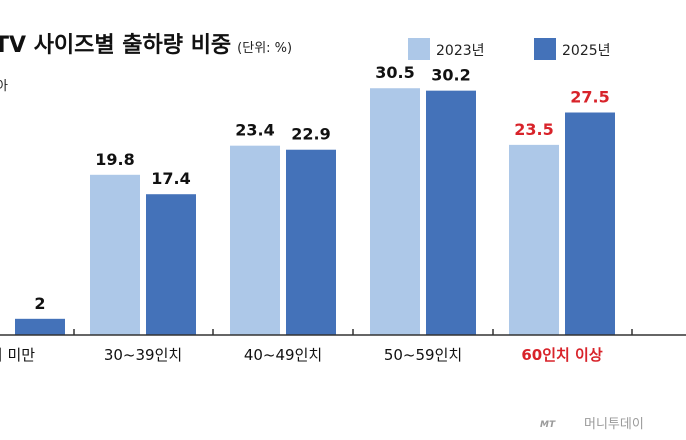 Image resolution: width=686 pixels, height=440 pixels. Describe the element at coordinates (170, 178) in the screenshot. I see `value-label-2025년-1: 17.4` at that location.